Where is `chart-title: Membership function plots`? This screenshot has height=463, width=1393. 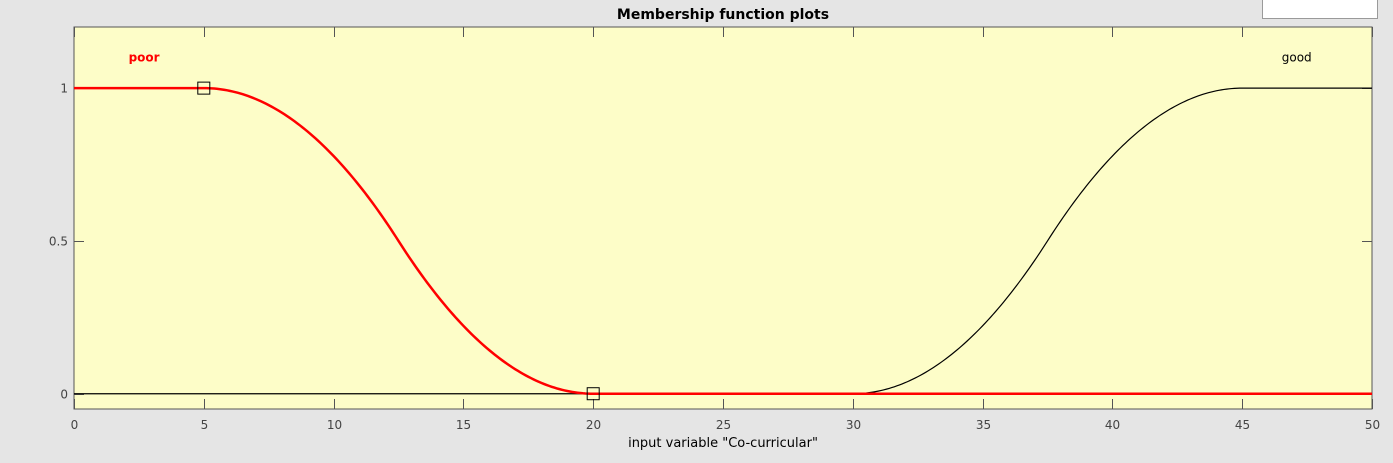 chart-title: Membership function plots is located at coordinates (723, 15).